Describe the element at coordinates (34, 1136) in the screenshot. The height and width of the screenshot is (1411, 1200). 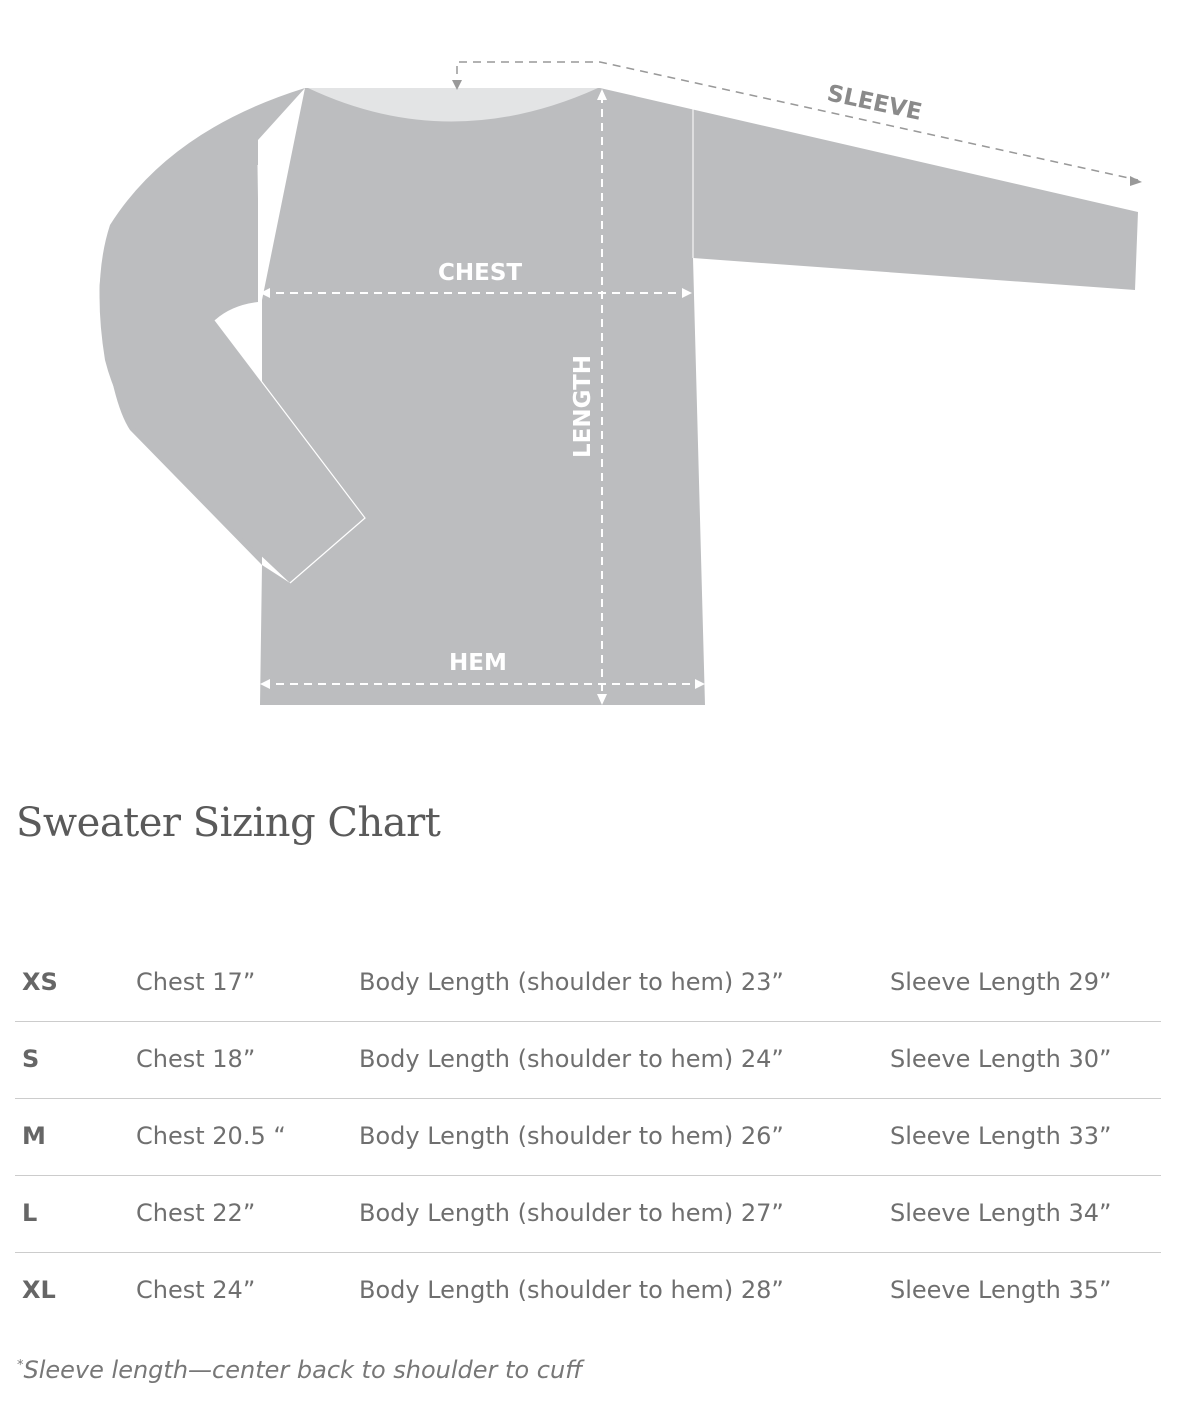
I see `size-cell: M` at that location.